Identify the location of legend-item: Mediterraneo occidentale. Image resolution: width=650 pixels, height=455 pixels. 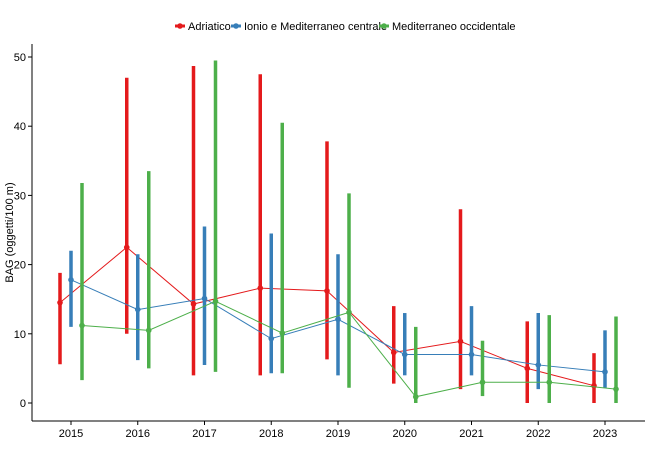
(447, 27).